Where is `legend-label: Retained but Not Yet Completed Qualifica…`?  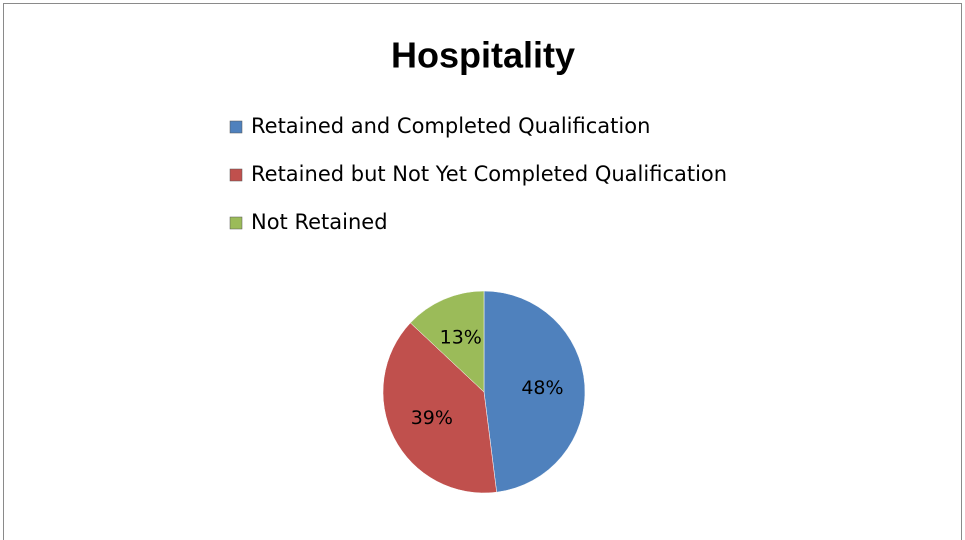
legend-label: Retained but Not Yet Completed Qualifica… is located at coordinates (489, 174).